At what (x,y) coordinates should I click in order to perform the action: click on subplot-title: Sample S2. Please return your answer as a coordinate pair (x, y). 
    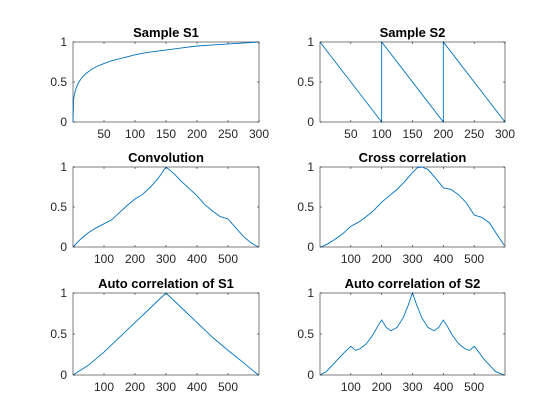
    Looking at the image, I should click on (413, 32).